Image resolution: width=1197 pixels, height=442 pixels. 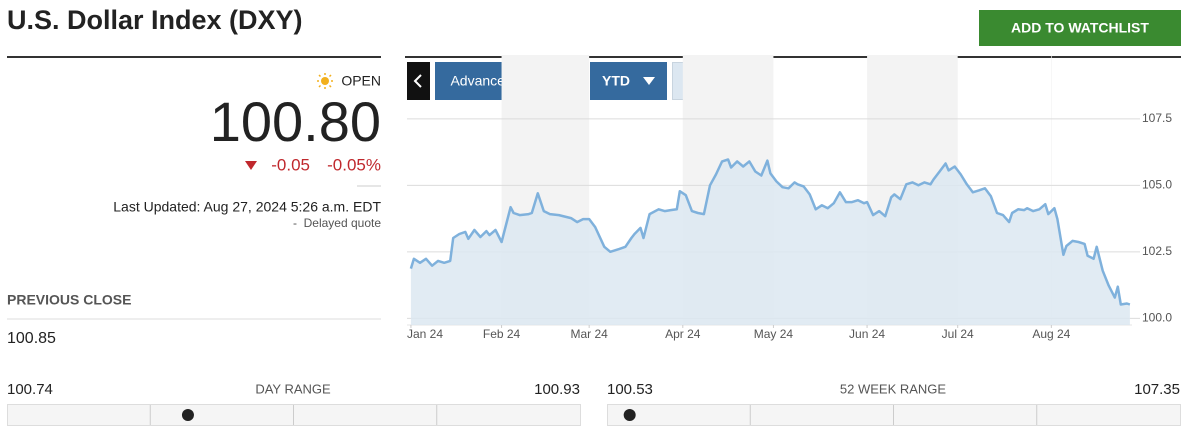 What do you see at coordinates (1157, 251) in the screenshot?
I see `y-tick-label: 102.5` at bounding box center [1157, 251].